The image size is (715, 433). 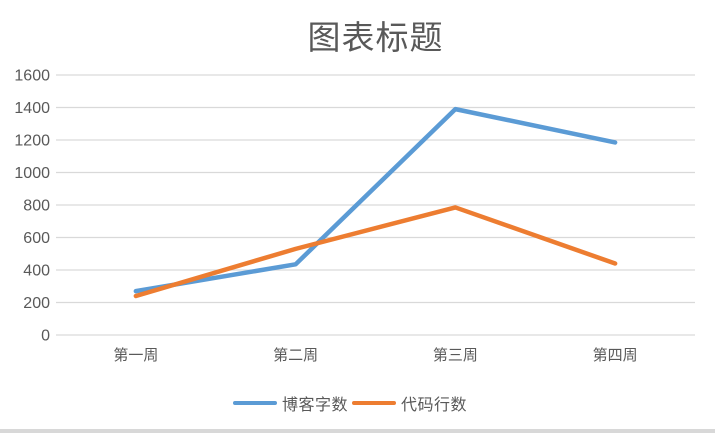 I want to click on y-tick-label-1400: 1400, so click(x=32, y=108).